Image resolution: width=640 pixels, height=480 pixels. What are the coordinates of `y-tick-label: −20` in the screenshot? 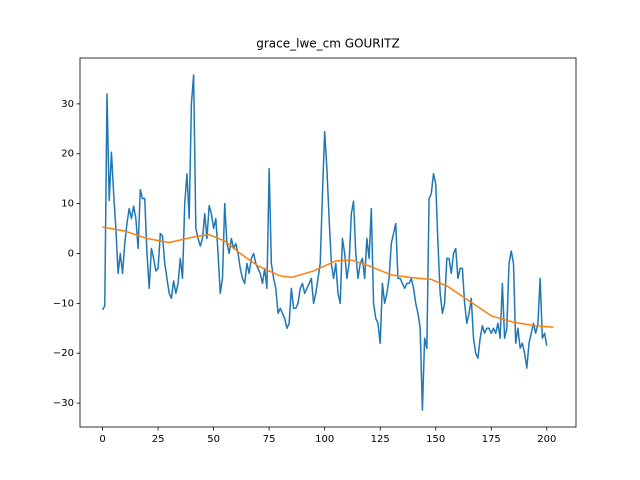 It's located at (63, 353).